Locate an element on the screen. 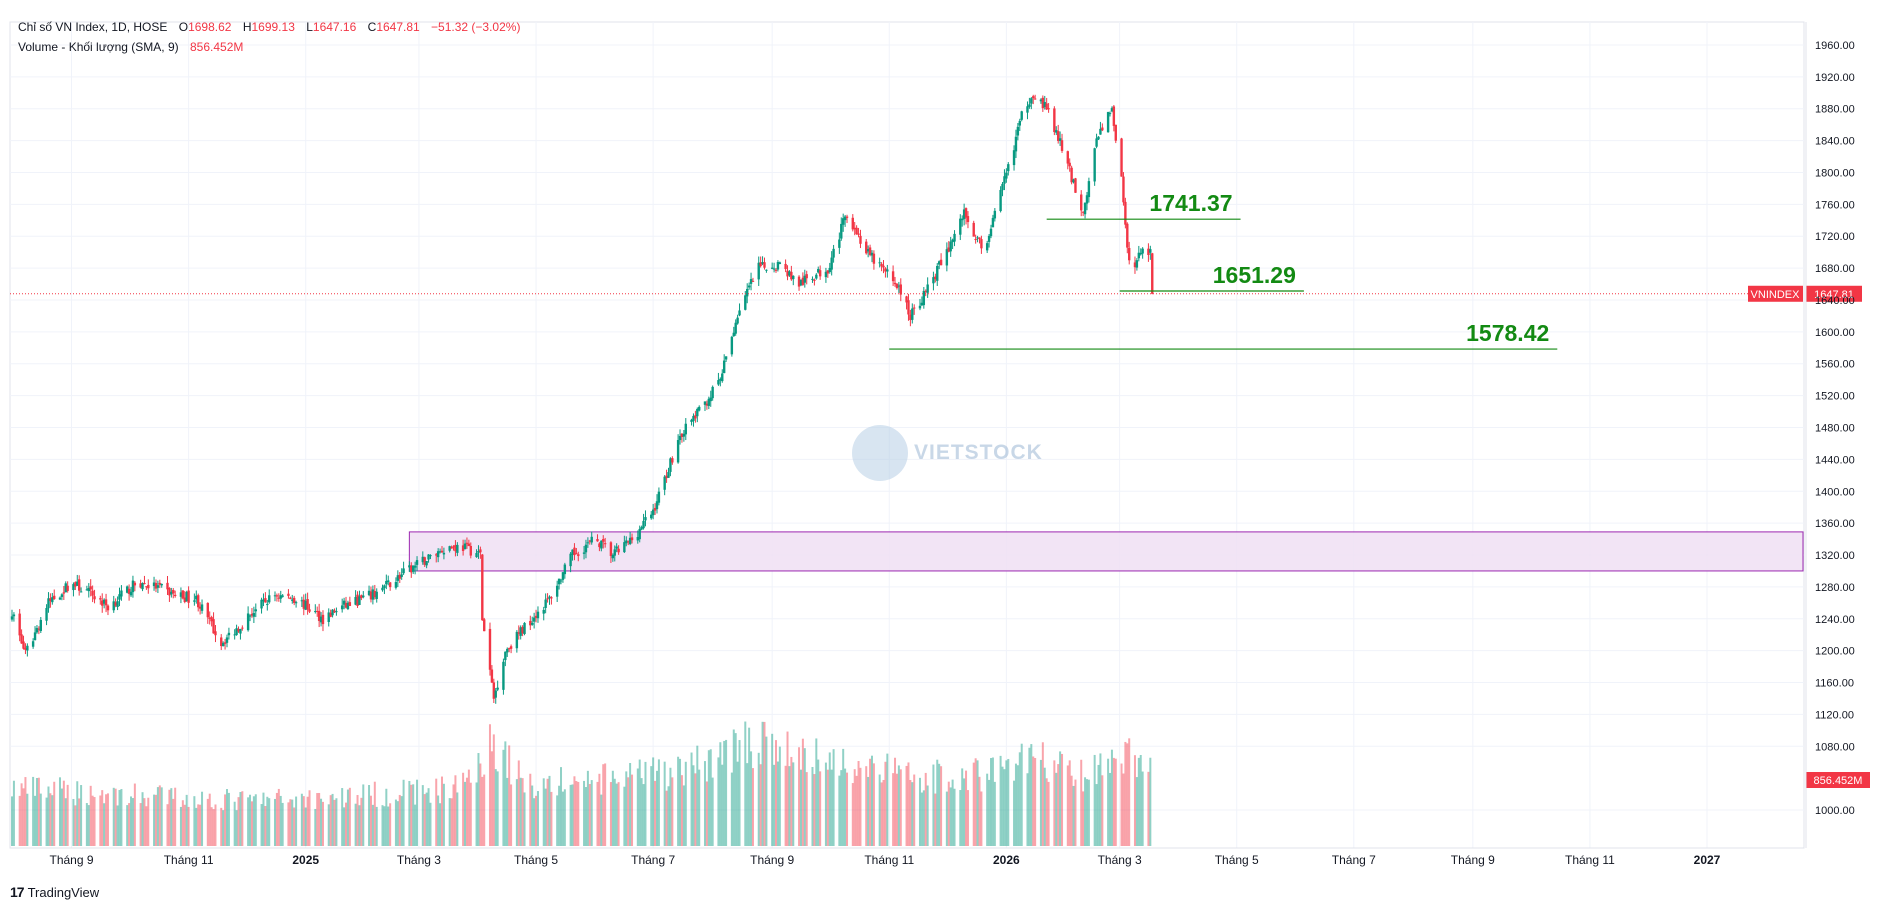  tradingview-brand: 17 TradingView is located at coordinates (54, 892).